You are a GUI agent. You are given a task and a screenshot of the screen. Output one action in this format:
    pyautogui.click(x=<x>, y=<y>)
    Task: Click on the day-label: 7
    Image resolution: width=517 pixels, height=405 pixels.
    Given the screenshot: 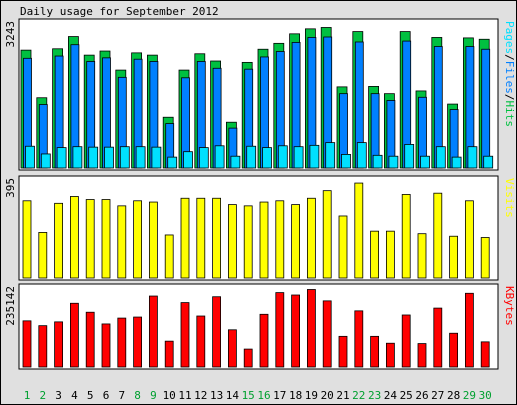 What is the action you would take?
    pyautogui.click(x=121, y=395)
    